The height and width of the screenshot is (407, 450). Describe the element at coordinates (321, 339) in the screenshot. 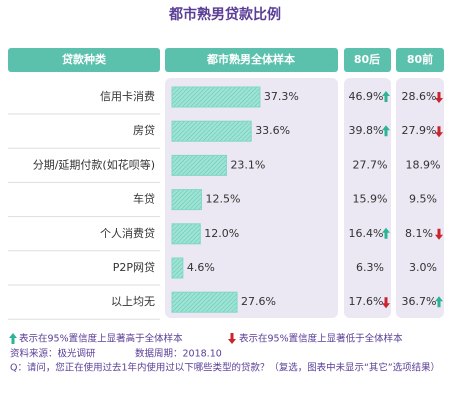

I see `legend-text: 表示在95%置信度上显著低于全体样本` at that location.